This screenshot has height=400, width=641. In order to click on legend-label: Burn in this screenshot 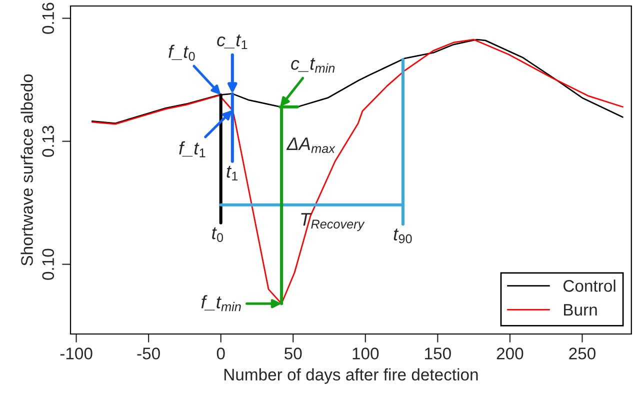, I will do `click(580, 310)`.